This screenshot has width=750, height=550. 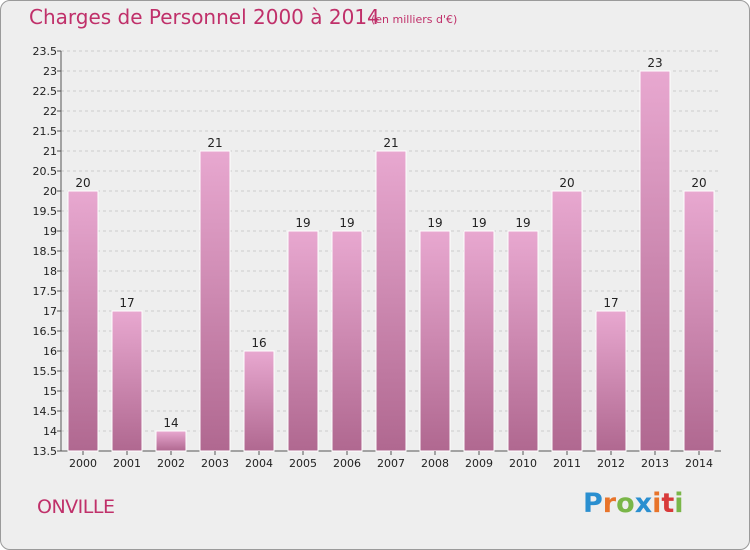 I want to click on y-tick-label: 15.5, so click(x=45, y=371).